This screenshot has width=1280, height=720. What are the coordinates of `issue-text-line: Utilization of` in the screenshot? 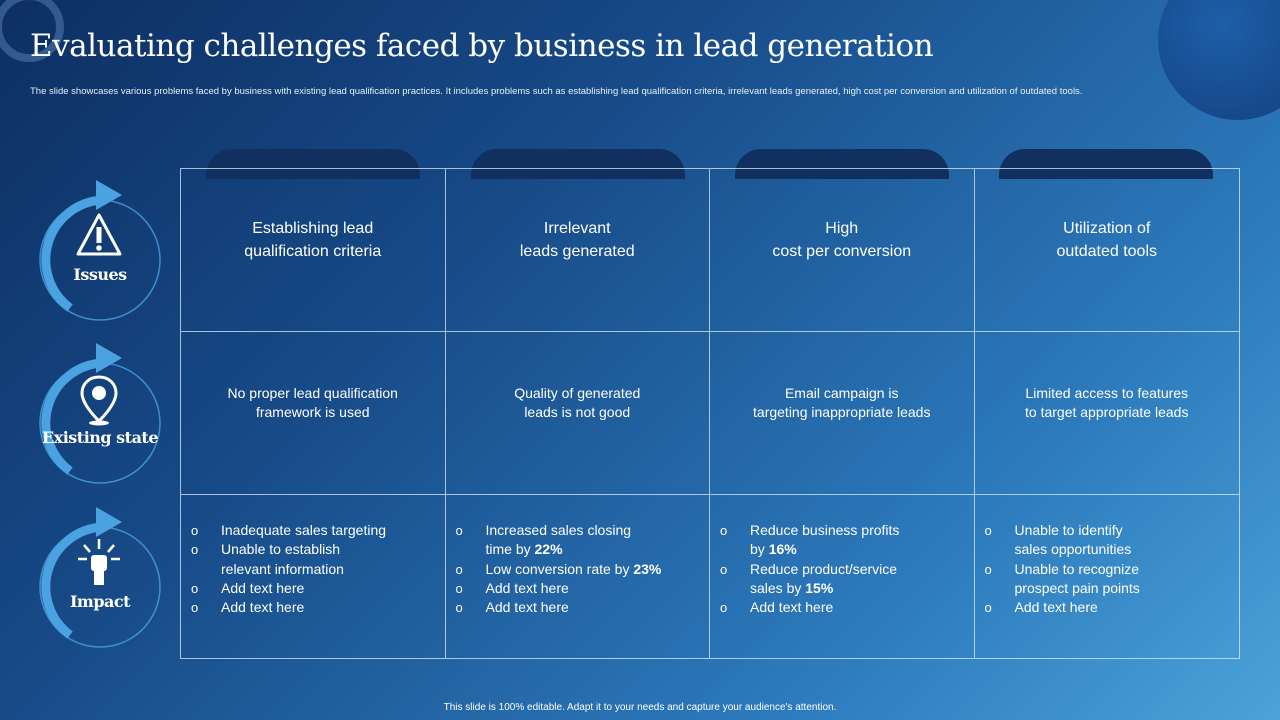 It's located at (1107, 228).